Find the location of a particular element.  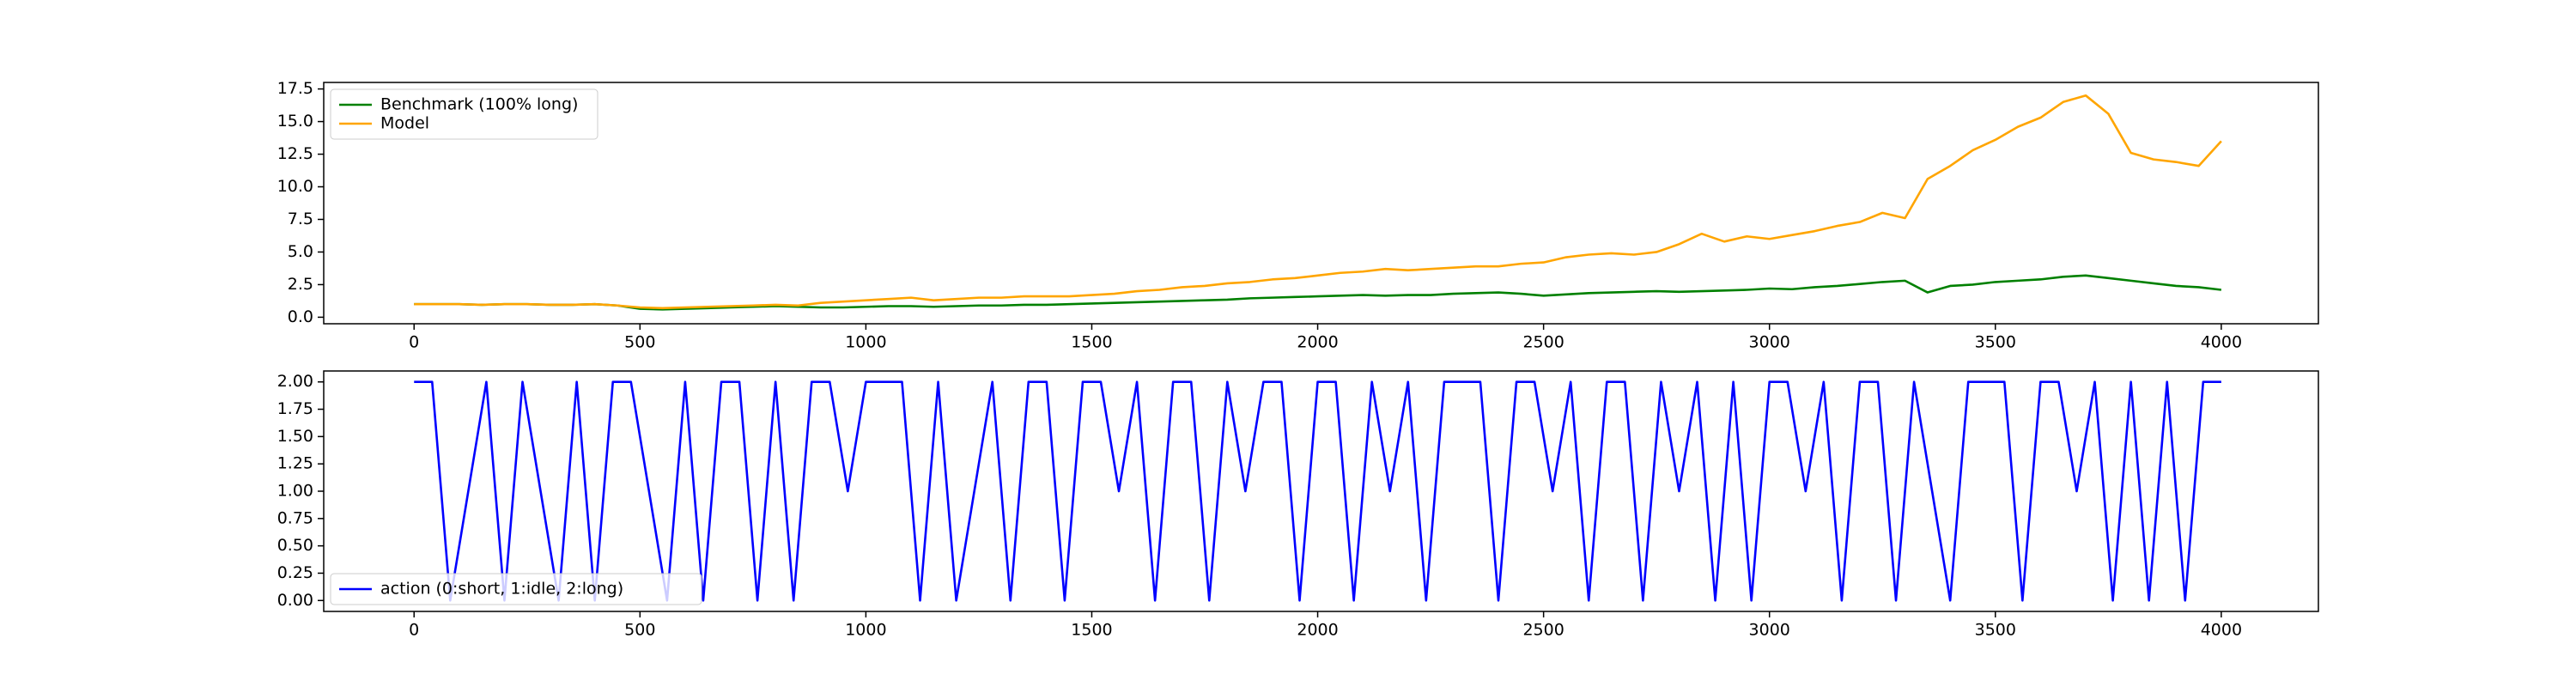

y-tick-label: 15.0 is located at coordinates (295, 121).